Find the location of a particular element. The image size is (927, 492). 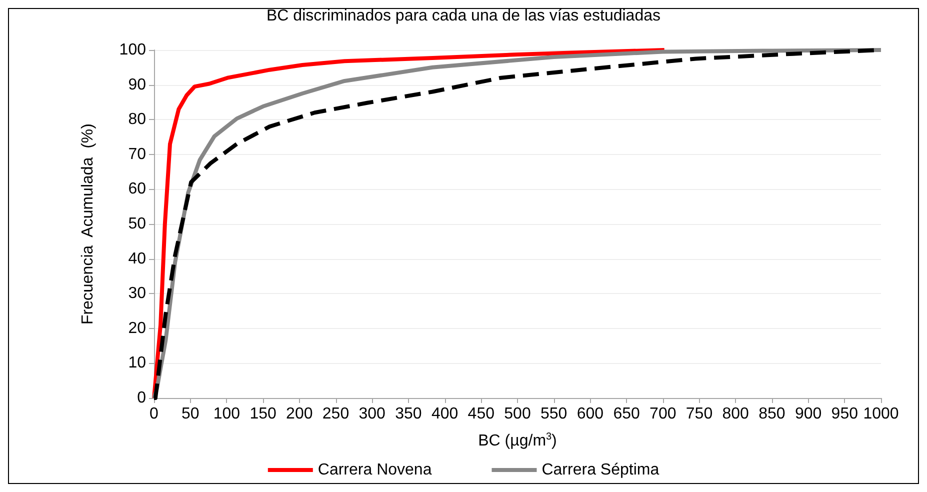

x-tick-label: 700 is located at coordinates (663, 414).